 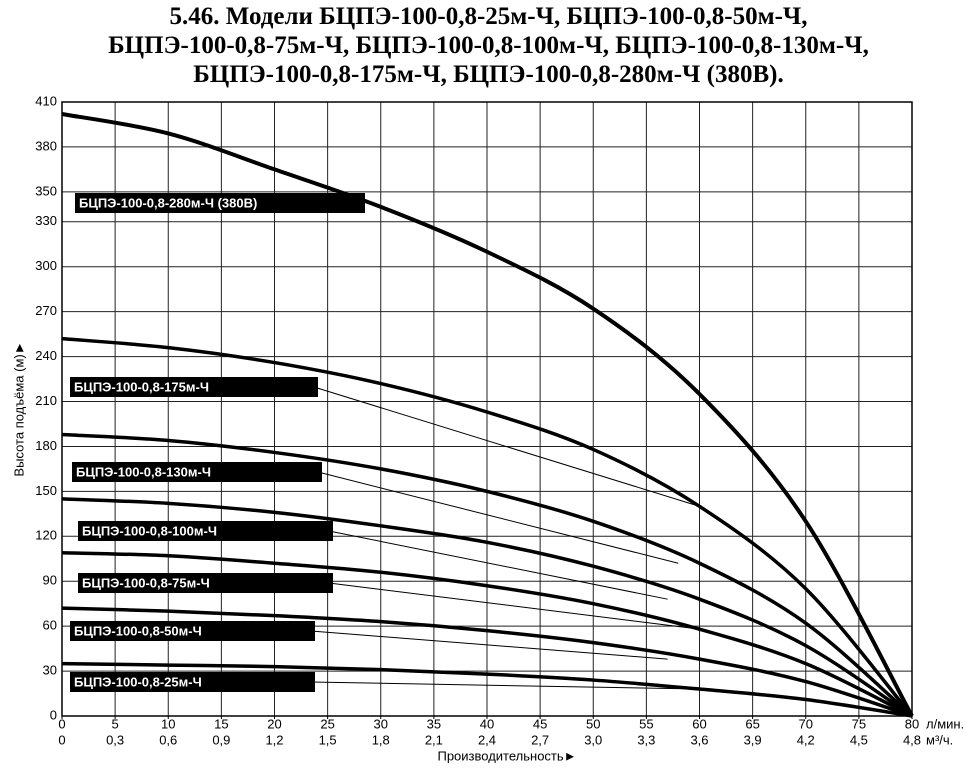 What do you see at coordinates (274, 739) in the screenshot?
I see `x2-tick-label: 1,2` at bounding box center [274, 739].